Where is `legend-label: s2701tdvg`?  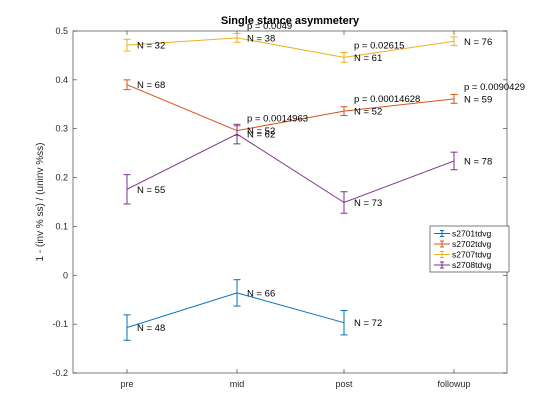
legend-label: s2701tdvg is located at coordinates (471, 234).